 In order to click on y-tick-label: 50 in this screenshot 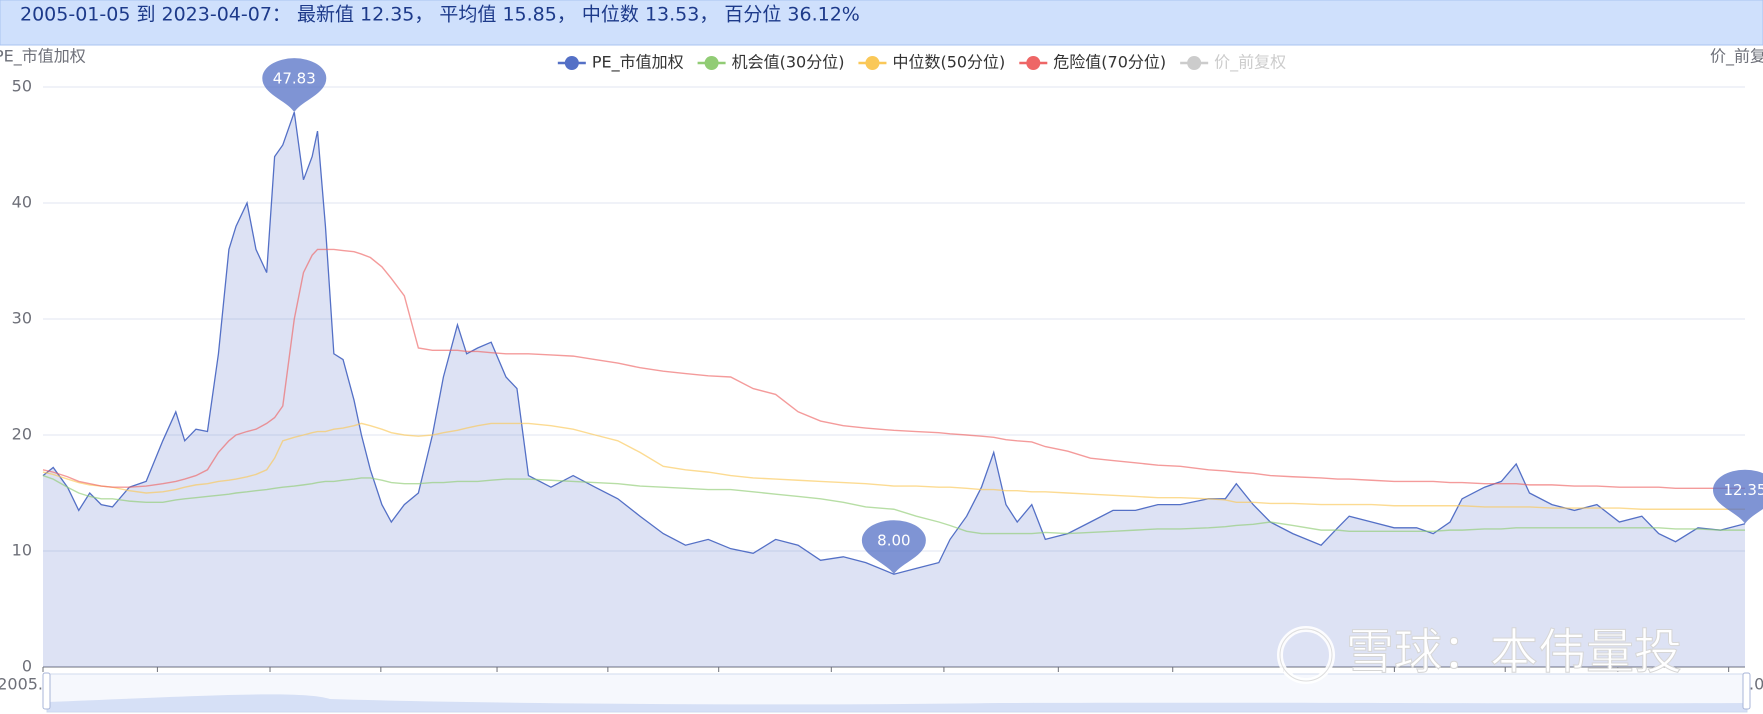, I will do `click(22, 86)`.